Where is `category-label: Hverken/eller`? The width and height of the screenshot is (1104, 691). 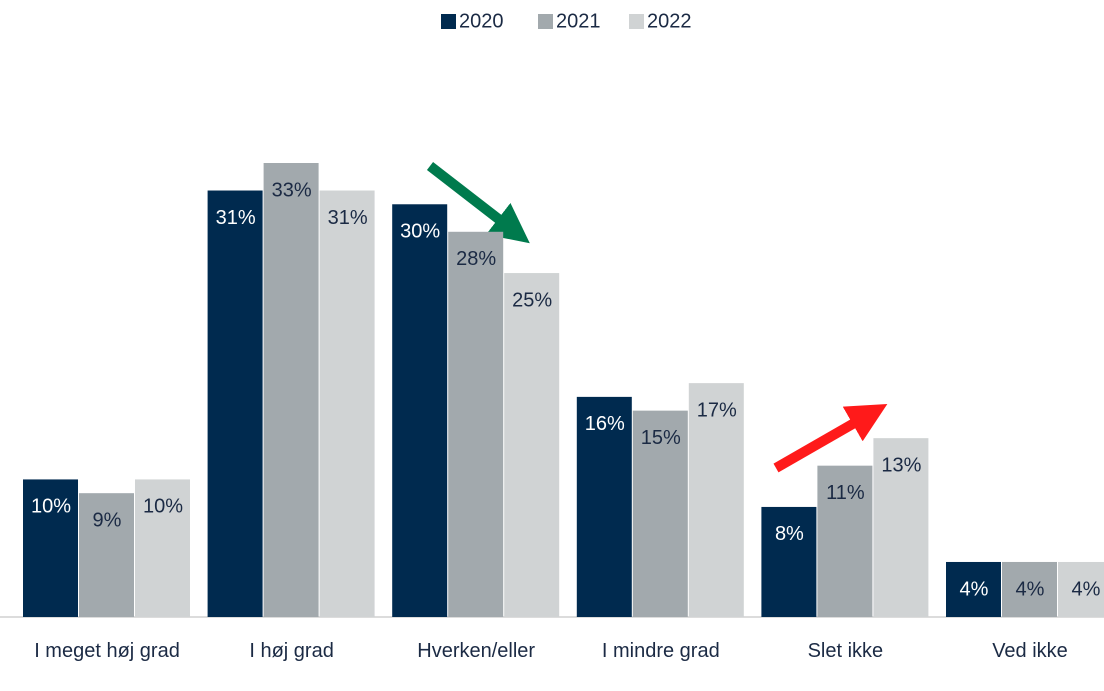 category-label: Hverken/eller is located at coordinates (476, 651).